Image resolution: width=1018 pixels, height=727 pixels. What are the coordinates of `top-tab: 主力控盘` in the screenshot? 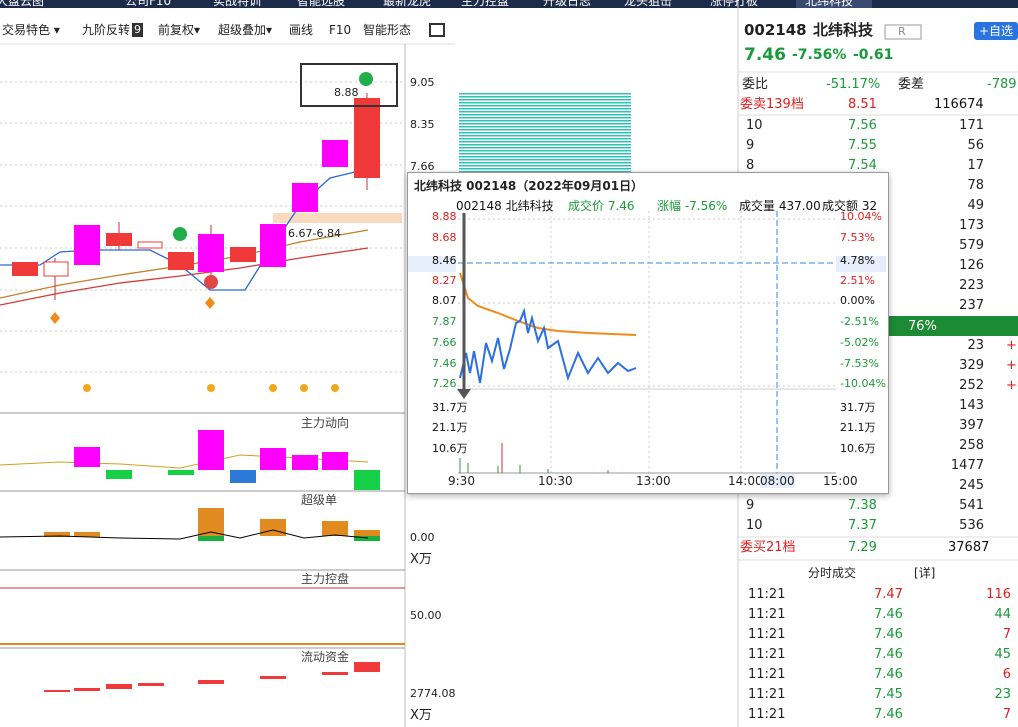 It's located at (485, 4).